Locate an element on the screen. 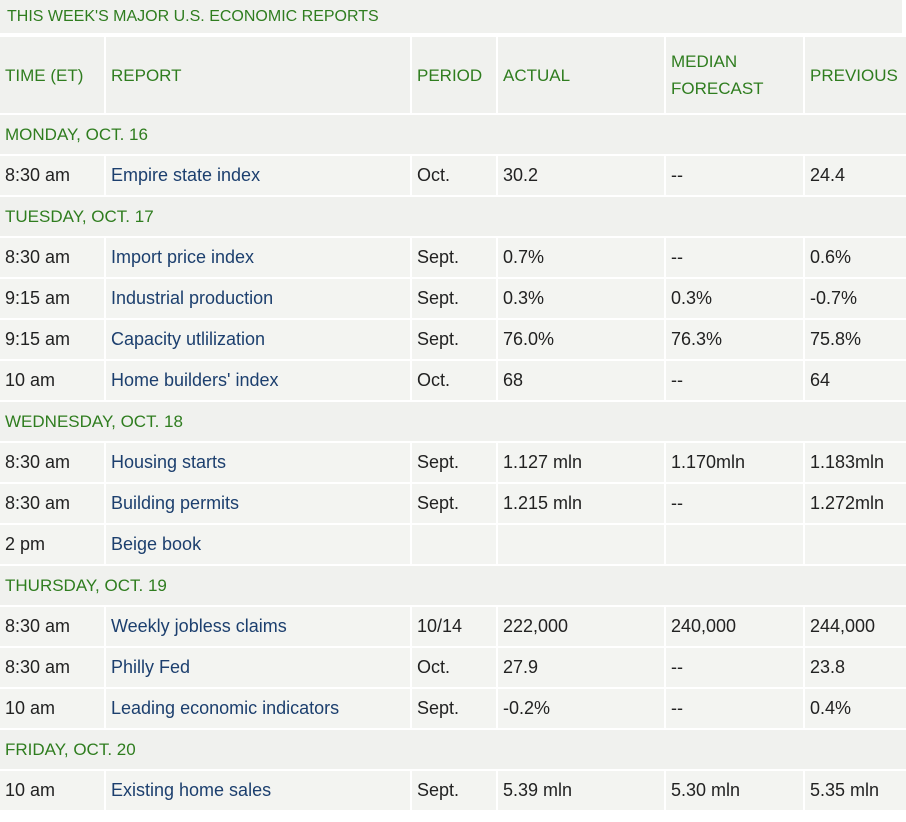 The width and height of the screenshot is (906, 822). cell-actual: 5.39 mln is located at coordinates (581, 790).